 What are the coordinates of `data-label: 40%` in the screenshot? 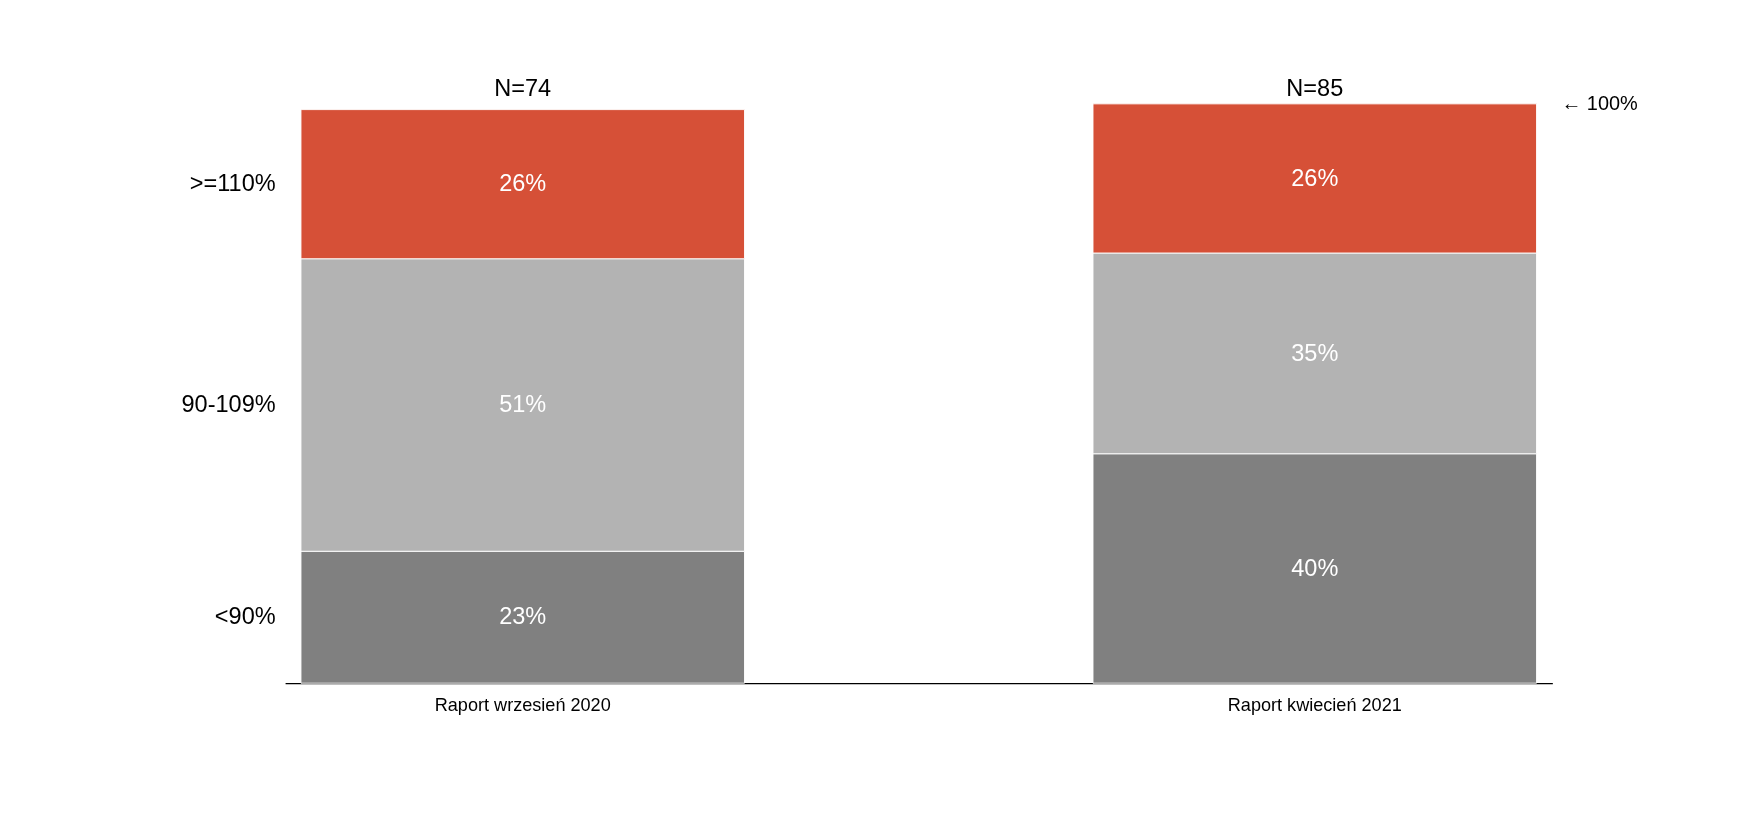 It's located at (1315, 567).